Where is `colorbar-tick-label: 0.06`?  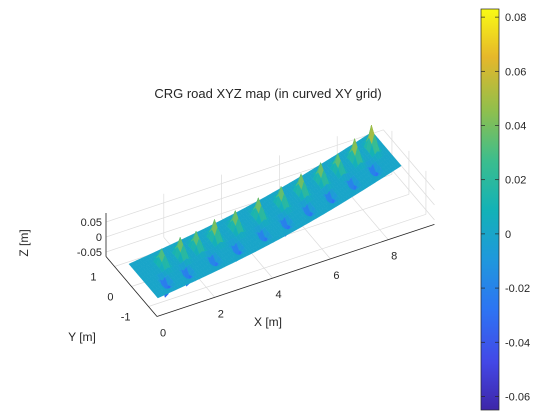 colorbar-tick-label: 0.06 is located at coordinates (515, 72).